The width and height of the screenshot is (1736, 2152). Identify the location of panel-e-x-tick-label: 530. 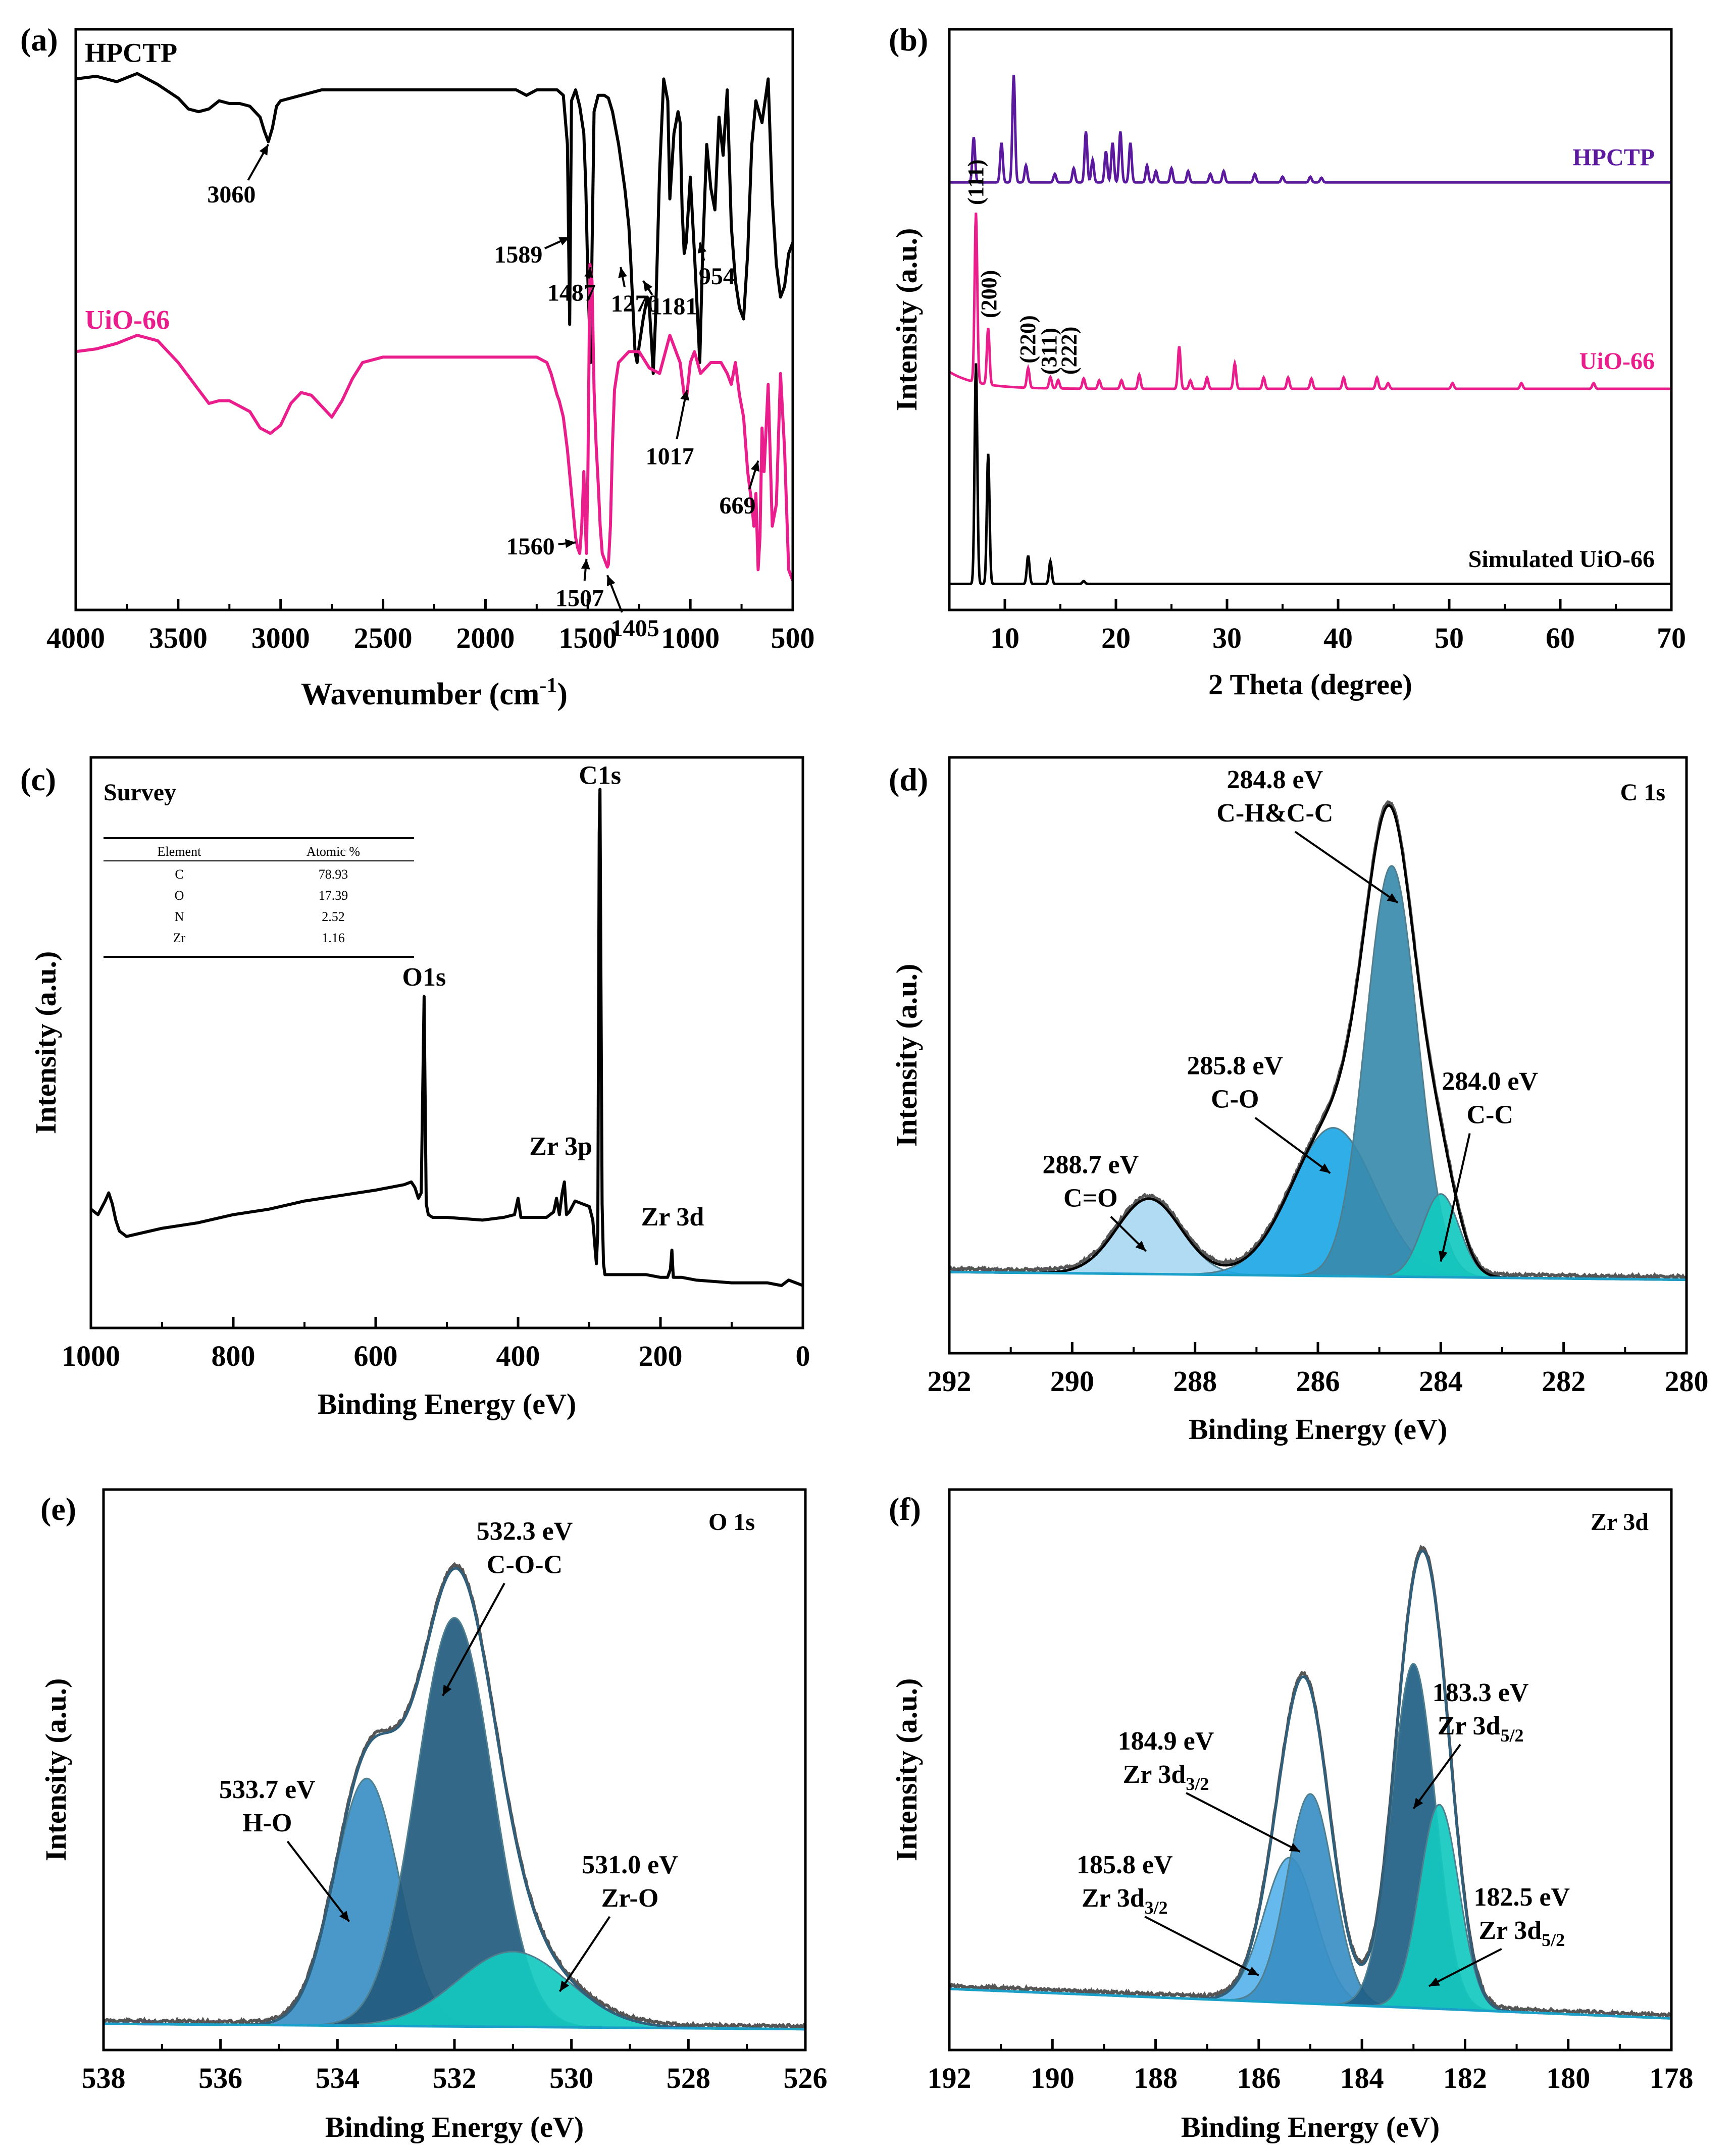
(571, 2078).